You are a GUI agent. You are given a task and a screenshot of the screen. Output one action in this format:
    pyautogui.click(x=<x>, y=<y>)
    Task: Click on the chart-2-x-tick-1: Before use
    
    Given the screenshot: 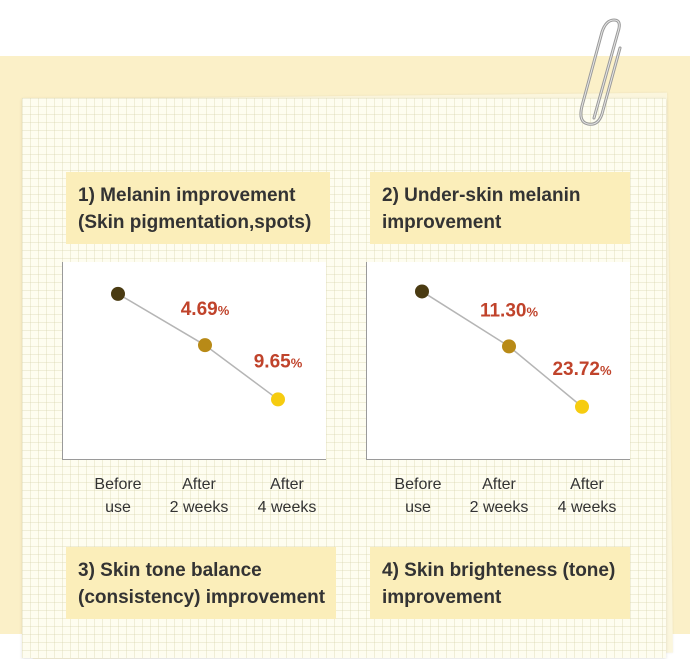 What is the action you would take?
    pyautogui.click(x=418, y=496)
    